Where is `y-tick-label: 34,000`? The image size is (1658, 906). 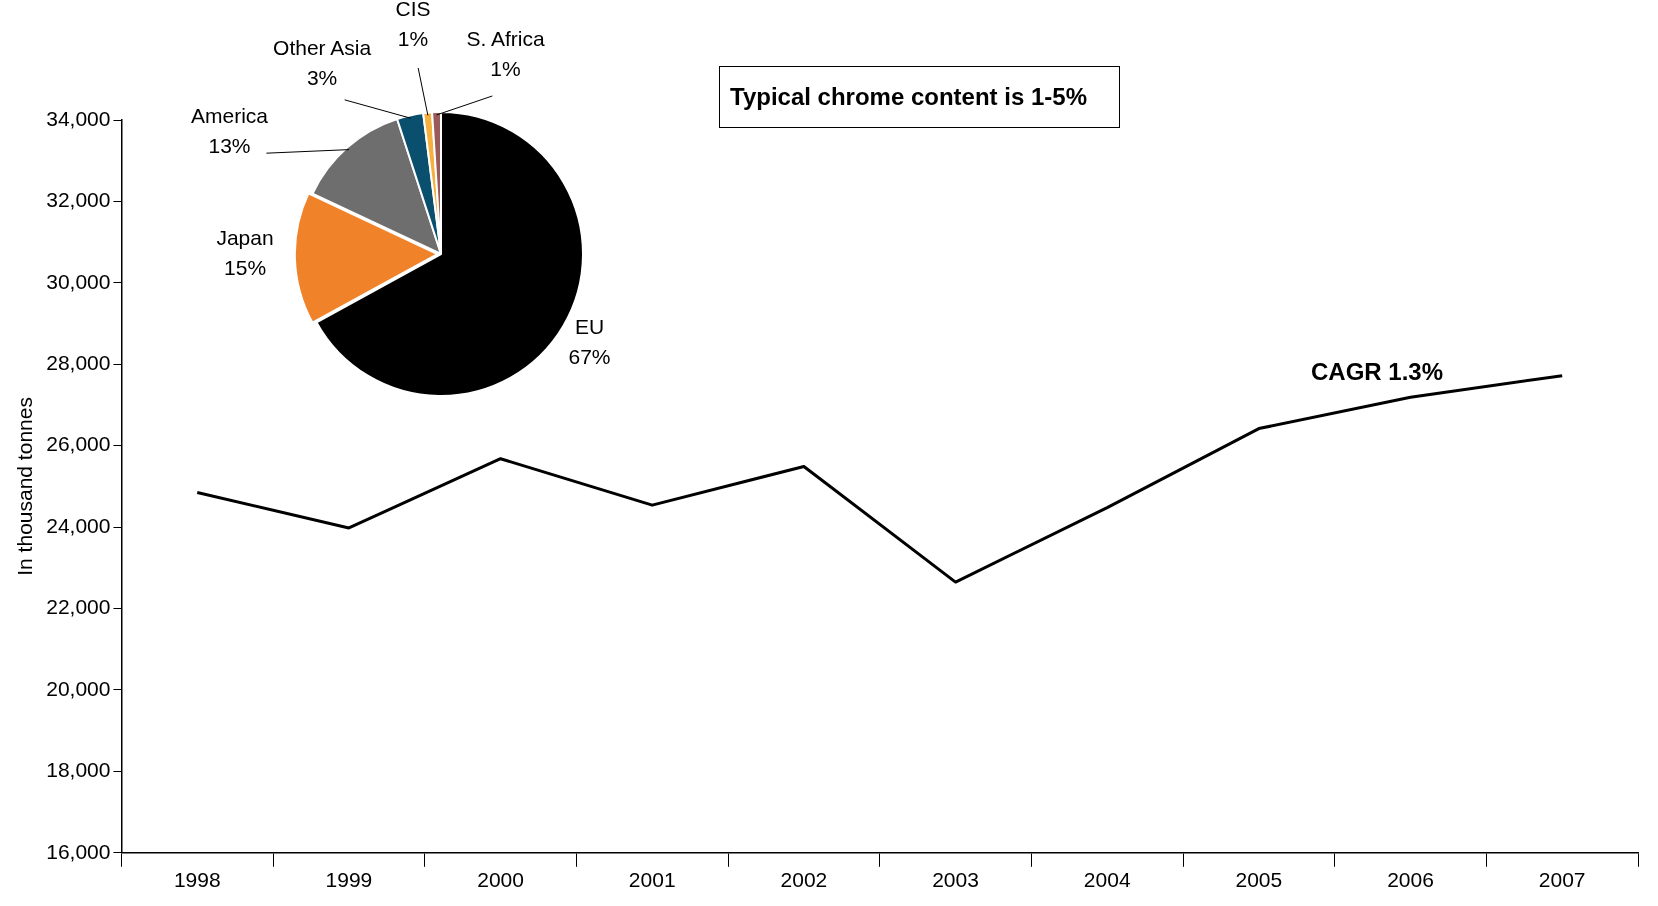 y-tick-label: 34,000 is located at coordinates (78, 118).